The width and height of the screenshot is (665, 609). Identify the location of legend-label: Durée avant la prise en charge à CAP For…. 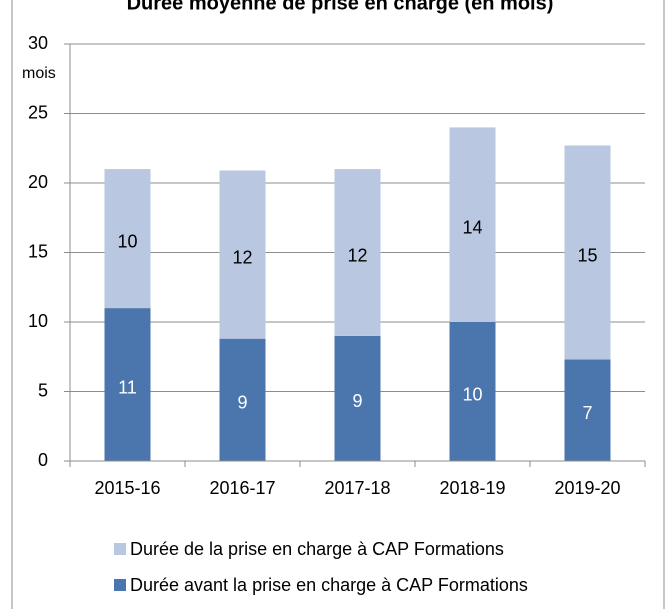
(329, 585).